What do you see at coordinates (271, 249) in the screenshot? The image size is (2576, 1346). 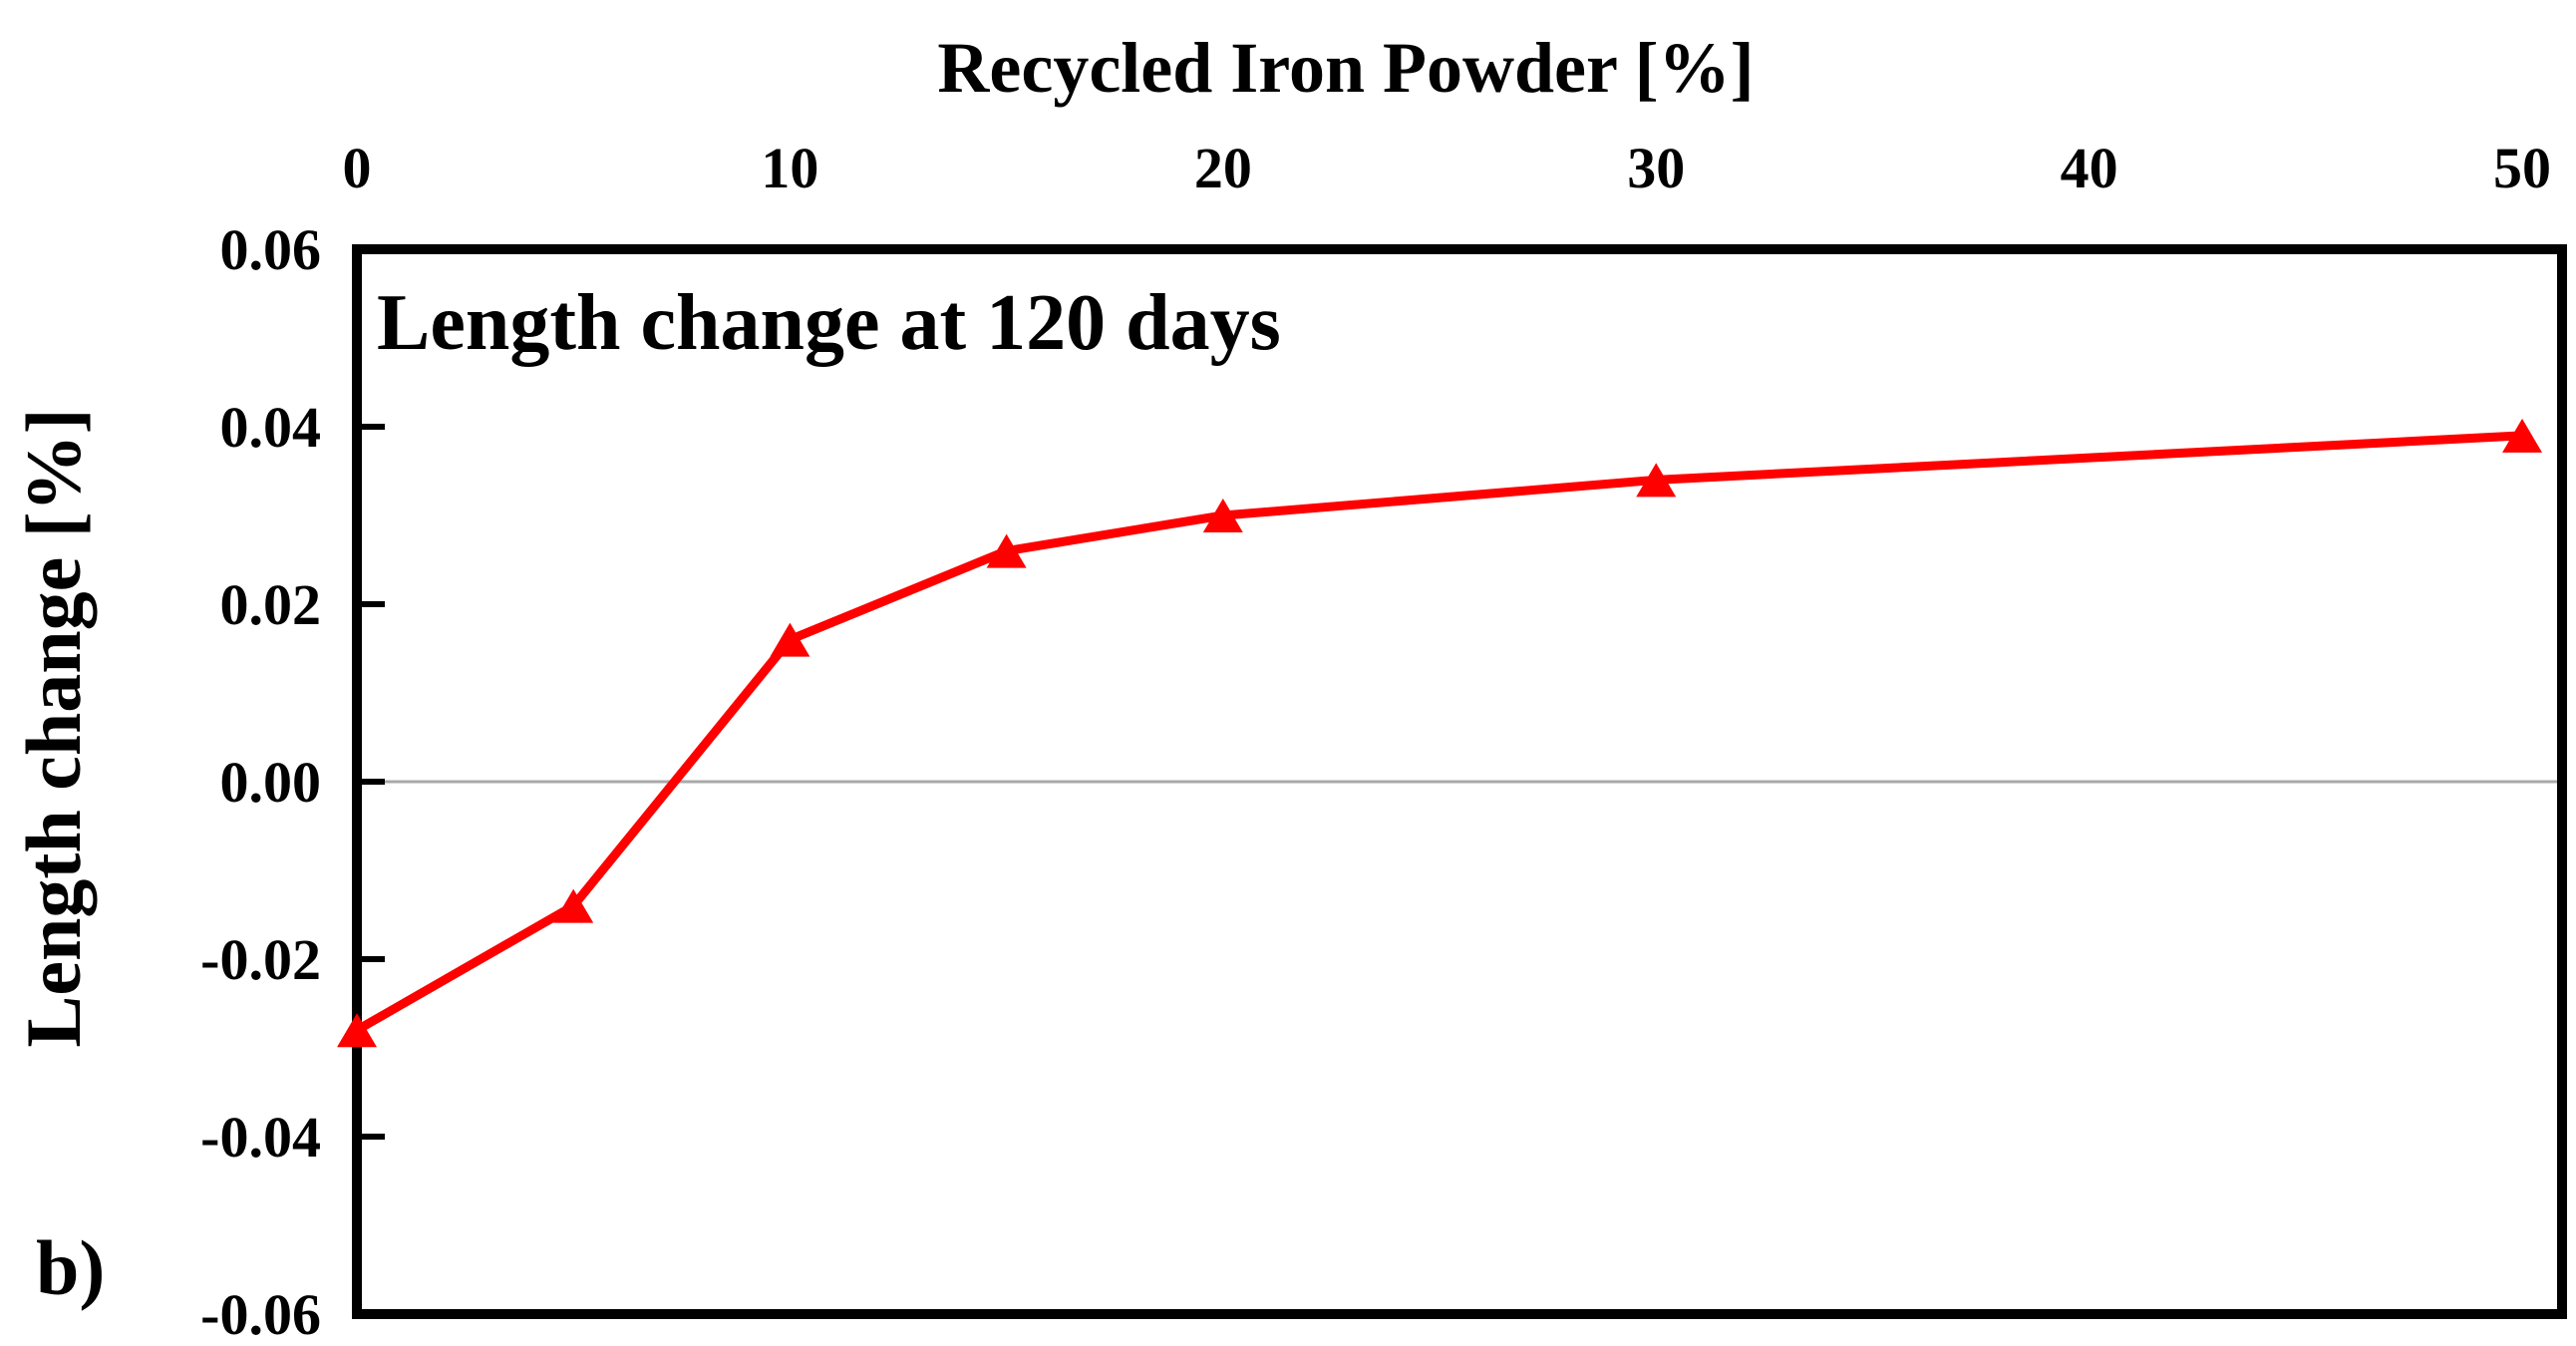 I see `y-tick-label: 0.06` at bounding box center [271, 249].